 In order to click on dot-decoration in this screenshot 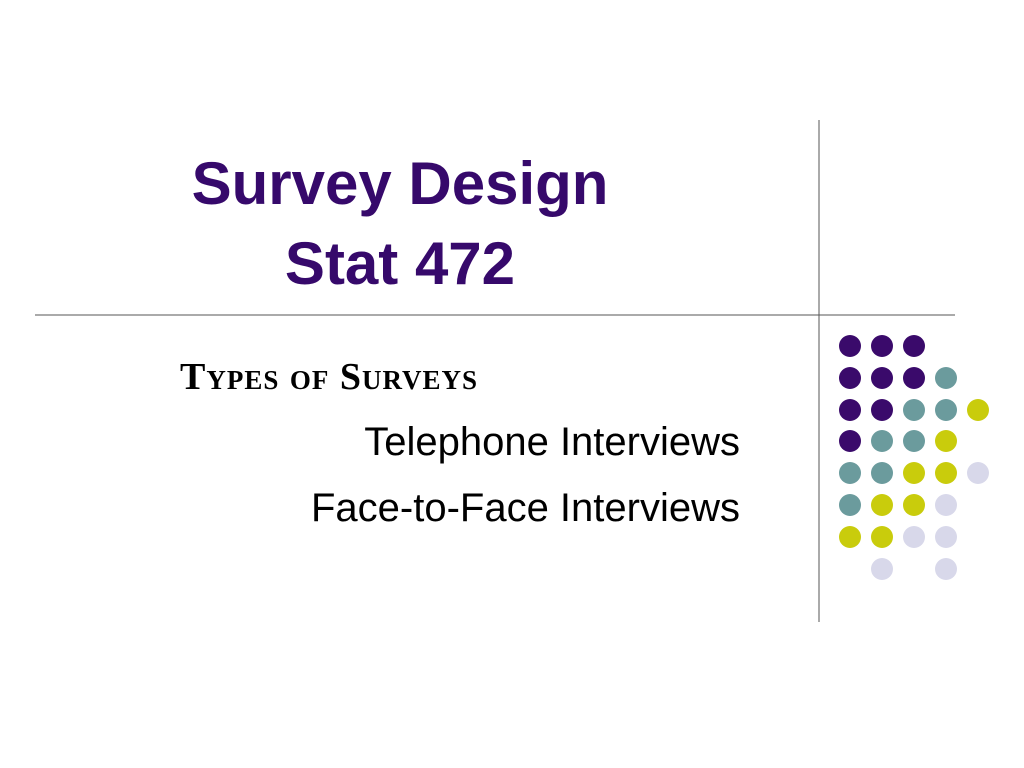, I will do `click(914, 457)`.